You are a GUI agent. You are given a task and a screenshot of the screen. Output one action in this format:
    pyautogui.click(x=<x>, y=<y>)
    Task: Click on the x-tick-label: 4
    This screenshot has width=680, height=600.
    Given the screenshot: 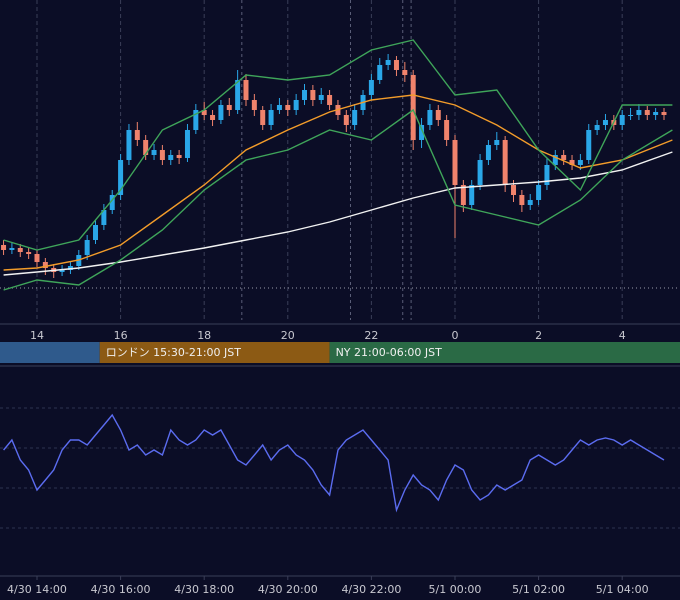 What is the action you would take?
    pyautogui.click(x=622, y=335)
    